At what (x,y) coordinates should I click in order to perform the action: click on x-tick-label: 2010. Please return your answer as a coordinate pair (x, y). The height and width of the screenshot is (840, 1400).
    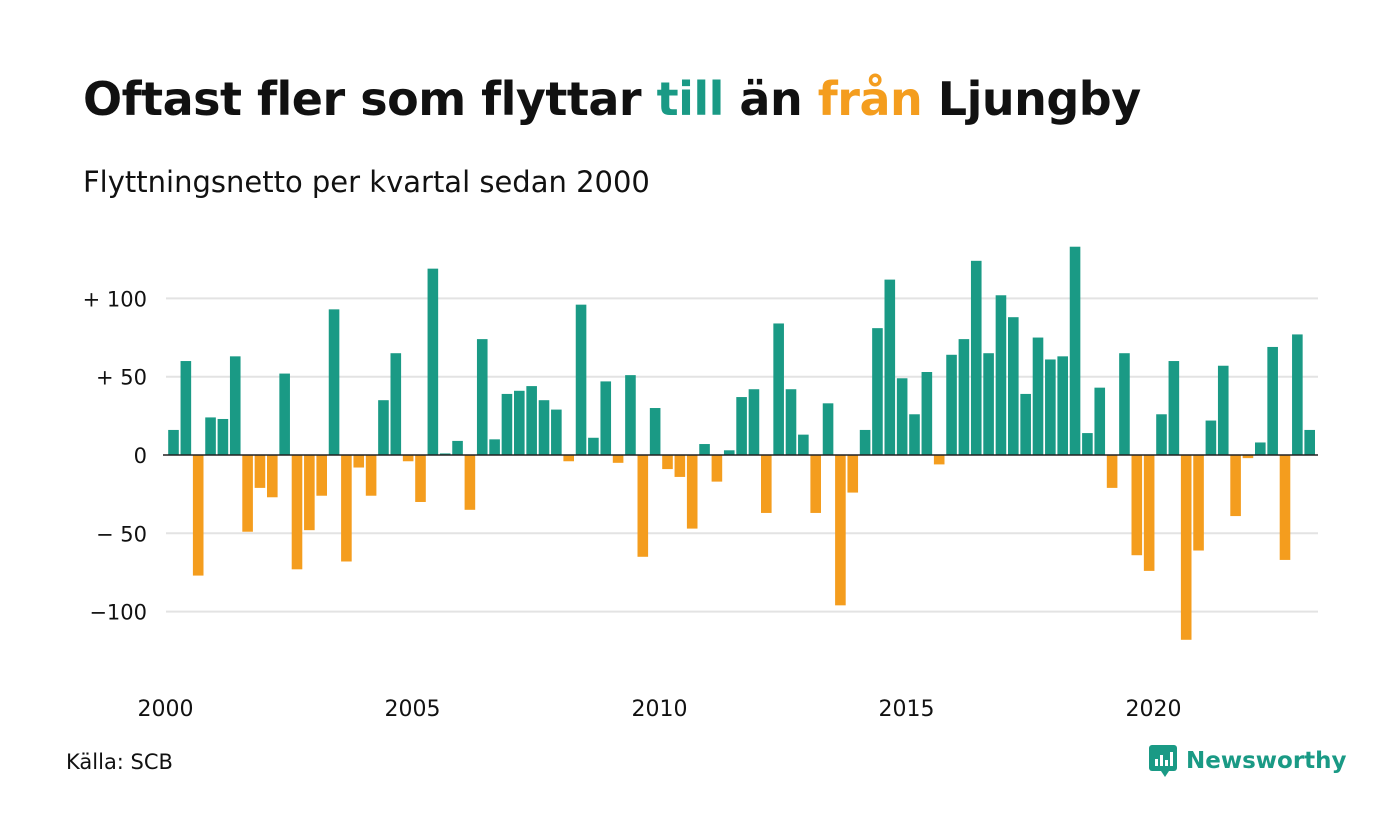
    Looking at the image, I should click on (660, 709).